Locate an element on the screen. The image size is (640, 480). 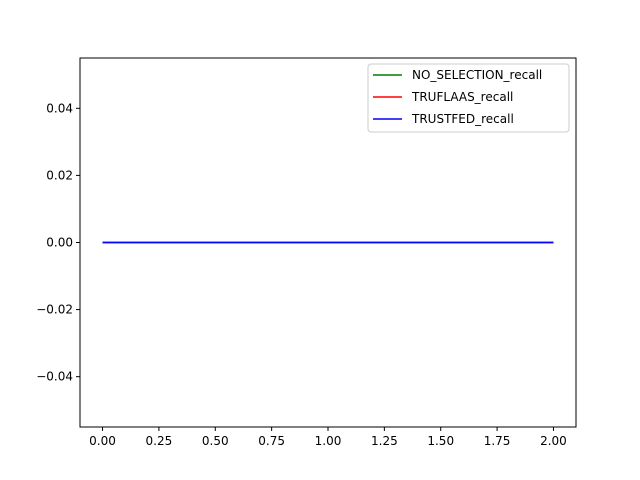
y-tick-label: 0.00 is located at coordinates (59, 243).